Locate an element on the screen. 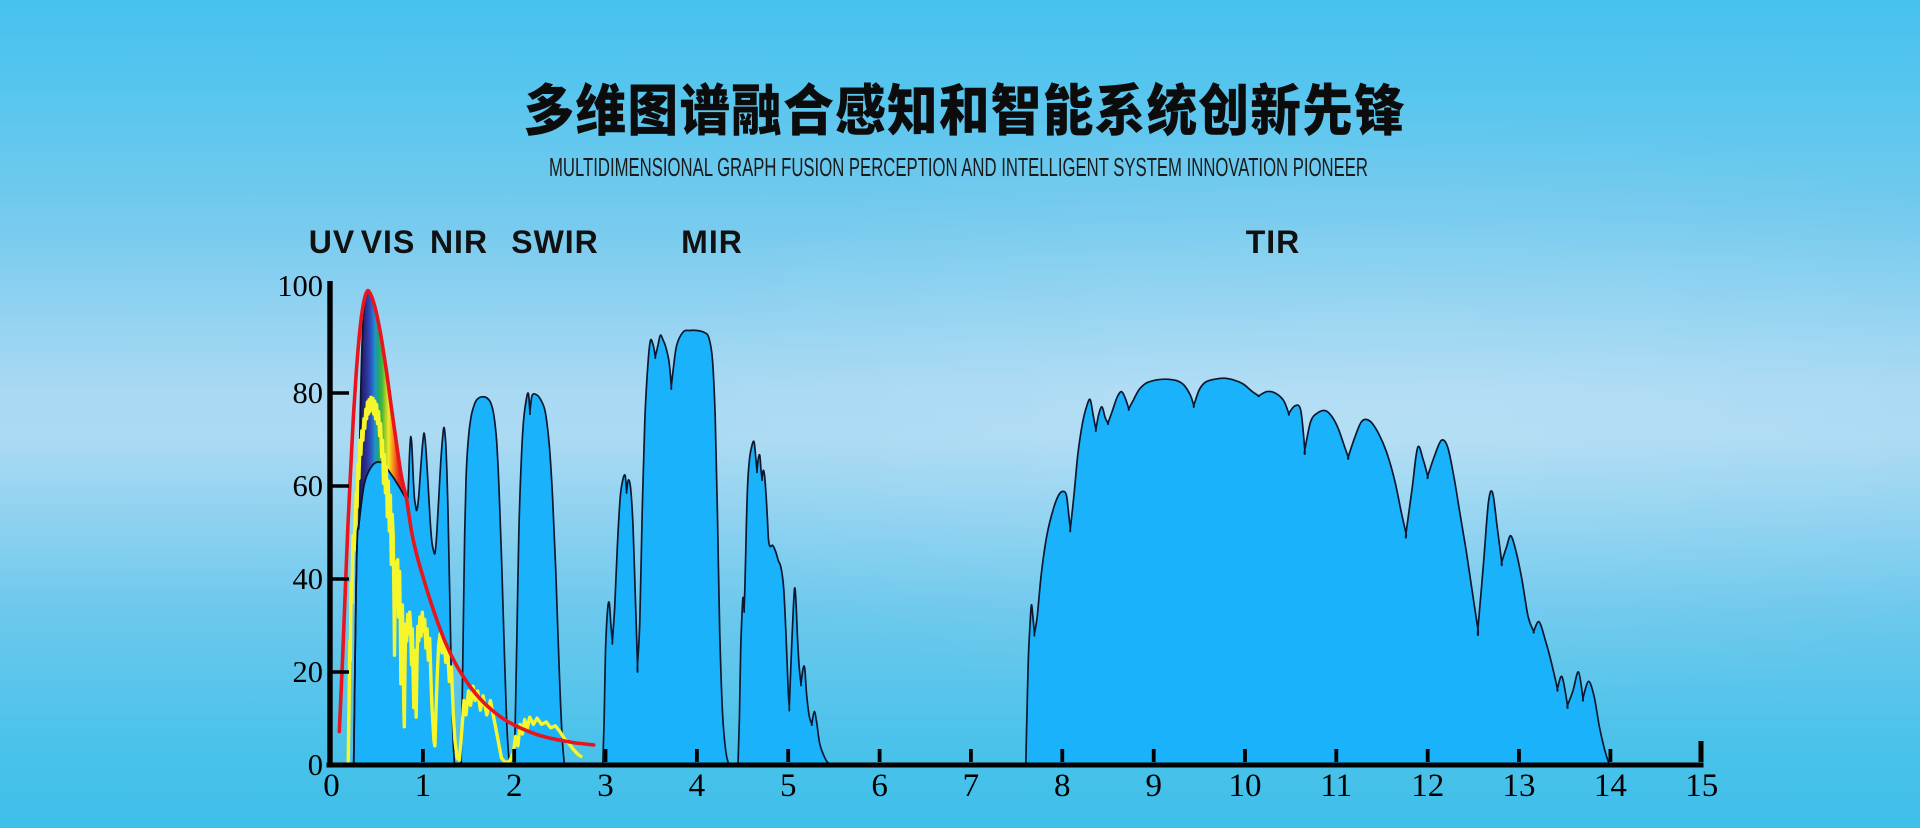 This screenshot has height=828, width=1920. svg-text: 8 is located at coordinates (1062, 786).